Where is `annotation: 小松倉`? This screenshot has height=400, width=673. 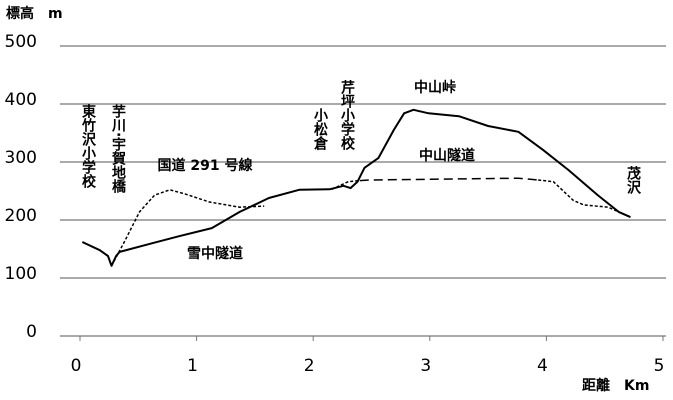
annotation: 小松倉 is located at coordinates (320, 129).